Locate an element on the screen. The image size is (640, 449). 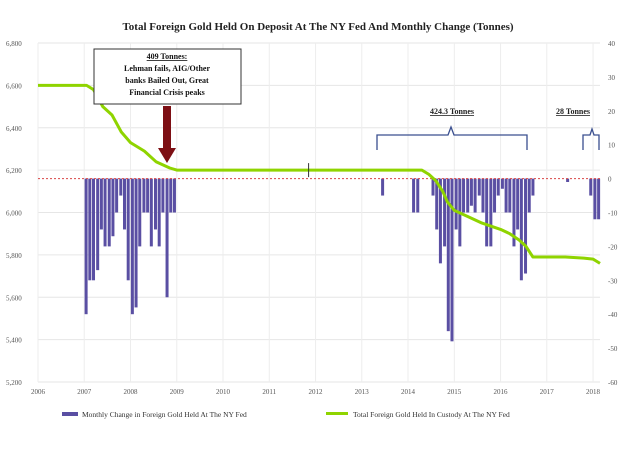
left-tick-label: 6,600 is located at coordinates (14, 86).